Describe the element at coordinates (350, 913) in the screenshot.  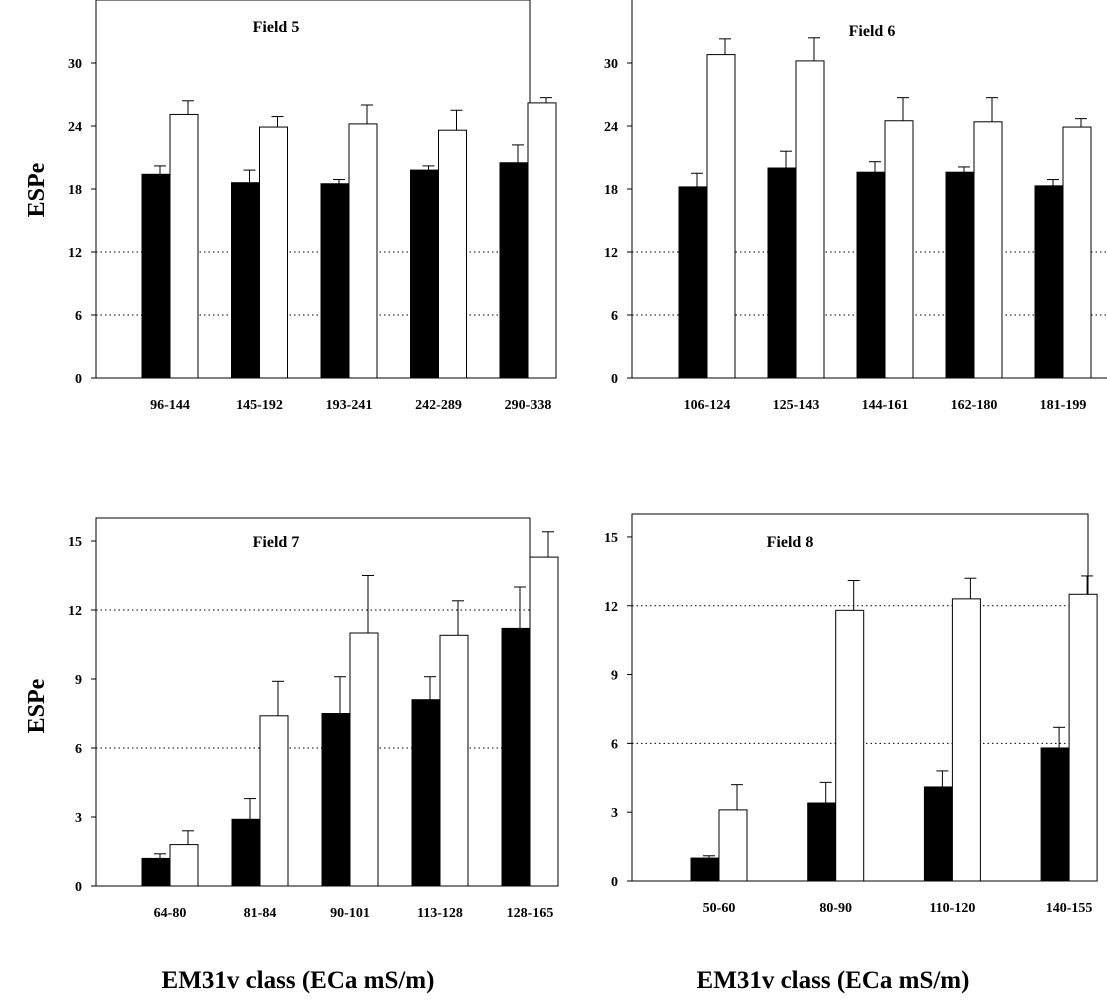
I see `x-tick-label: 90-101` at that location.